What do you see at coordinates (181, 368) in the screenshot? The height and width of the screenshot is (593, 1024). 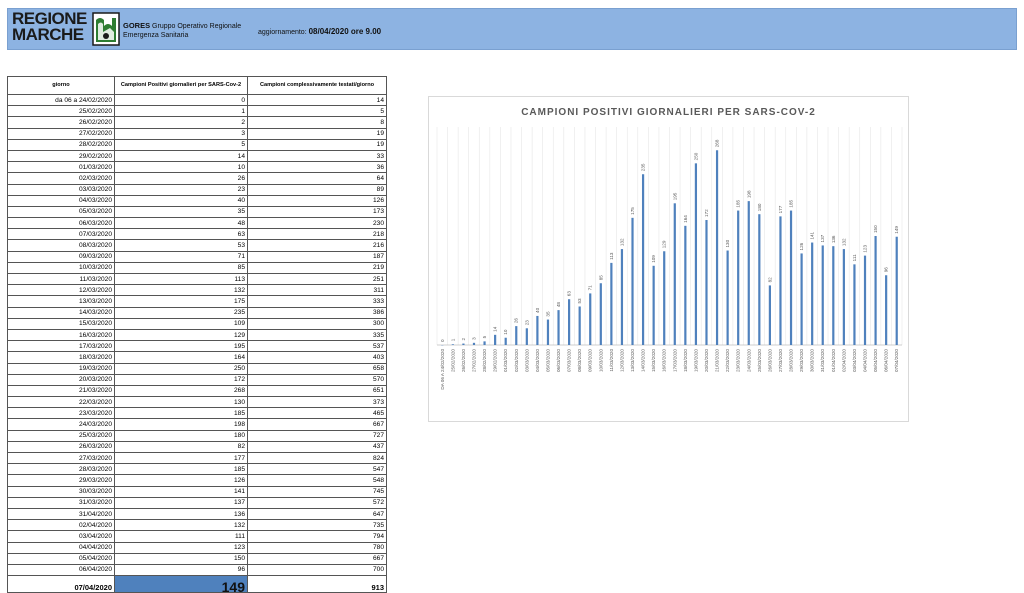 I see `cell-positive: 250` at bounding box center [181, 368].